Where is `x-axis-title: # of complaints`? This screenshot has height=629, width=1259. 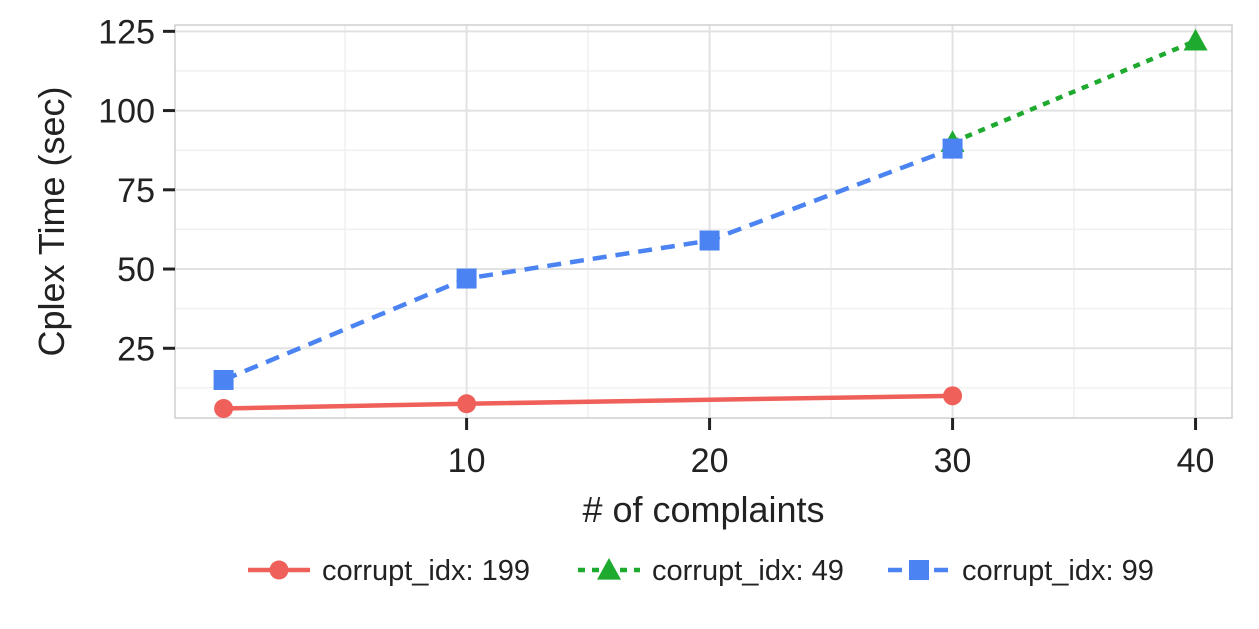 x-axis-title: # of complaints is located at coordinates (703, 509).